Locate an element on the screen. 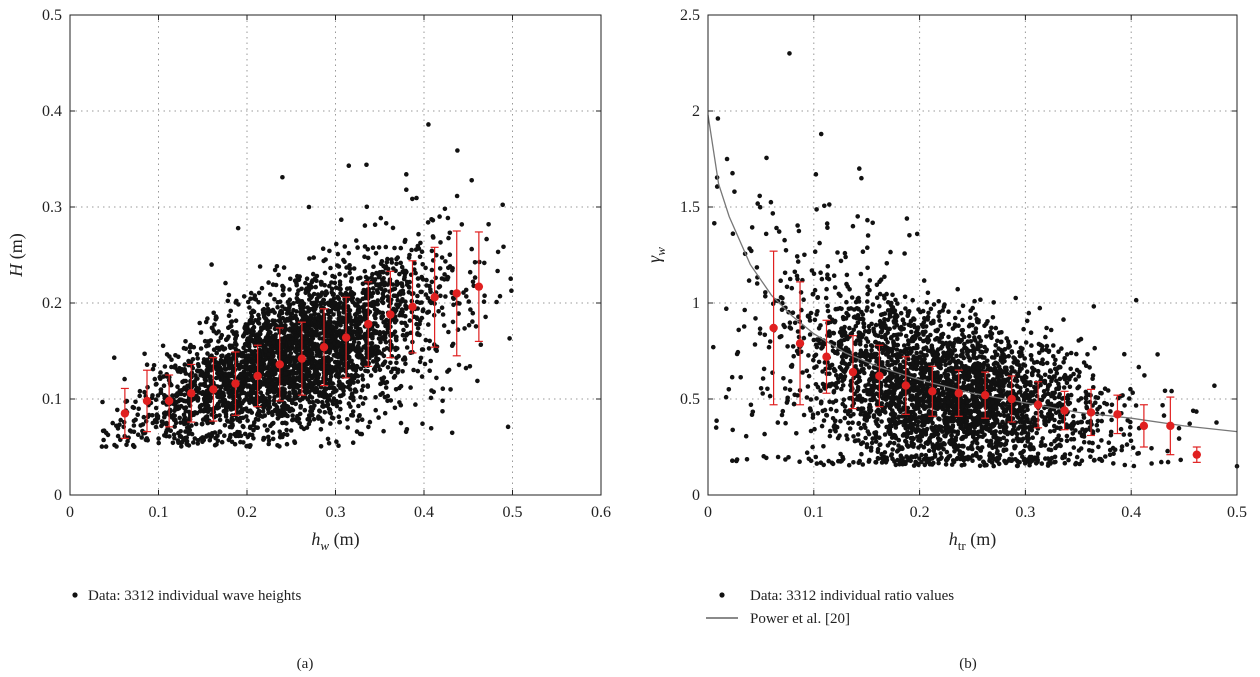 This screenshot has height=677, width=1260. panel-a-x-tick-label: 0.4 is located at coordinates (424, 512).